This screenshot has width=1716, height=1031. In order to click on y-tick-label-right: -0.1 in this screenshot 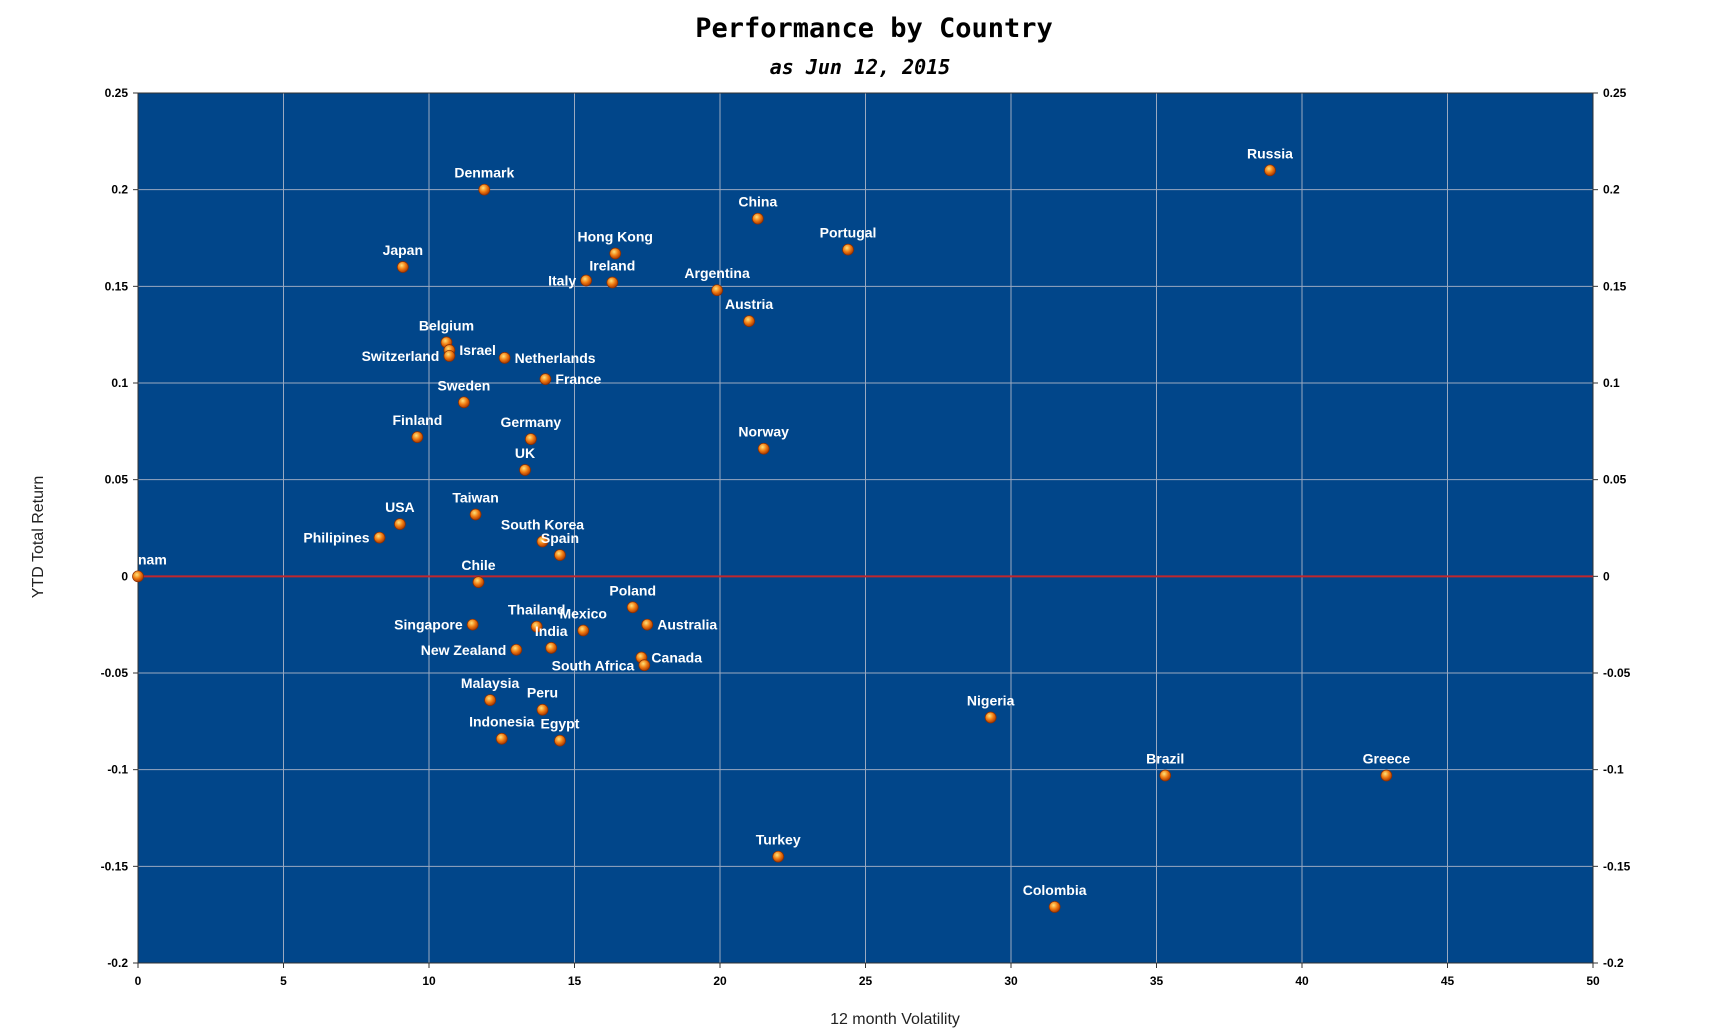, I will do `click(1613, 770)`.